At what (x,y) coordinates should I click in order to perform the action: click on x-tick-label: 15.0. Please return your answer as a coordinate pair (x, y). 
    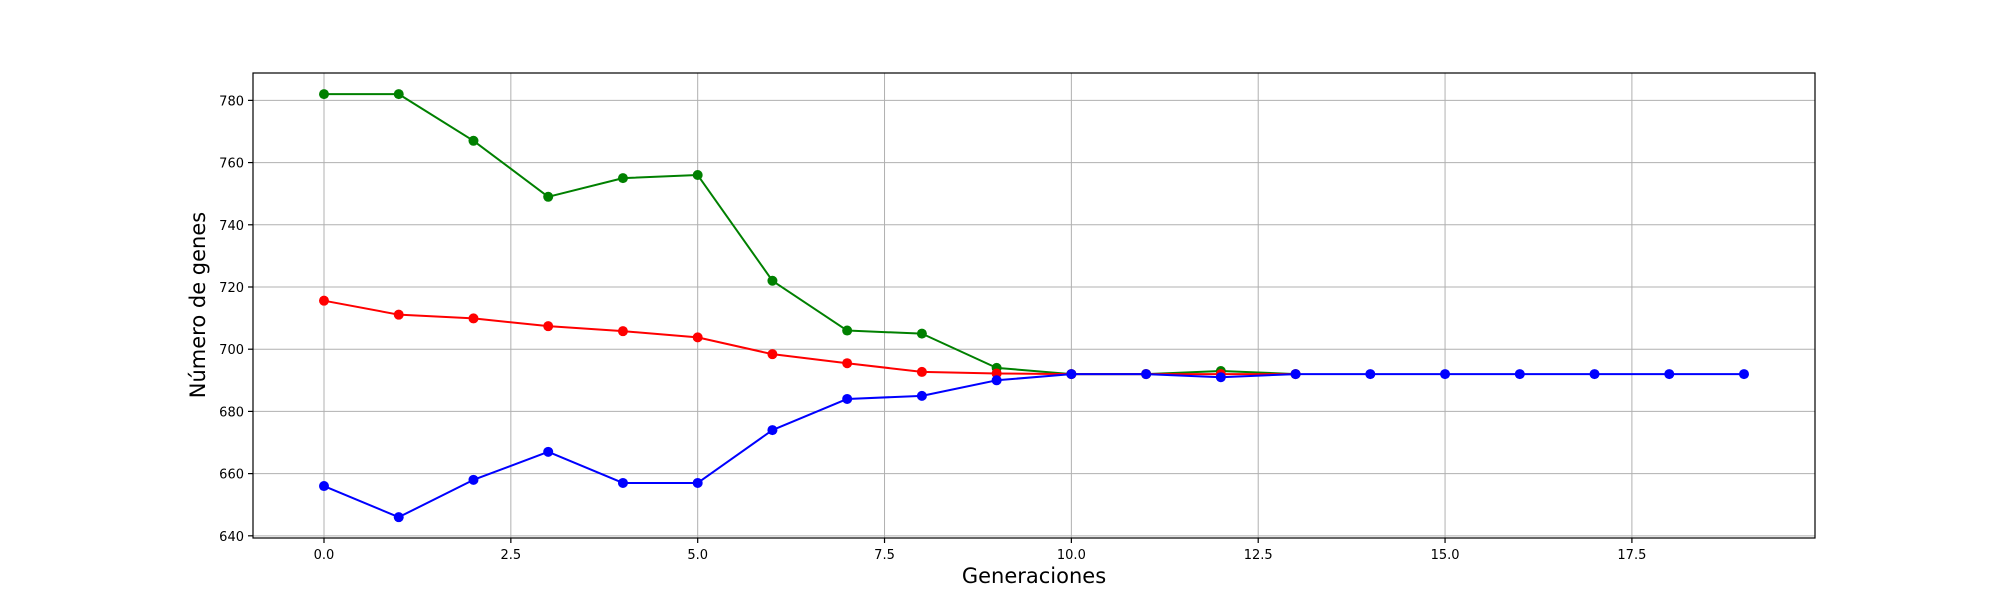
    Looking at the image, I should click on (1445, 555).